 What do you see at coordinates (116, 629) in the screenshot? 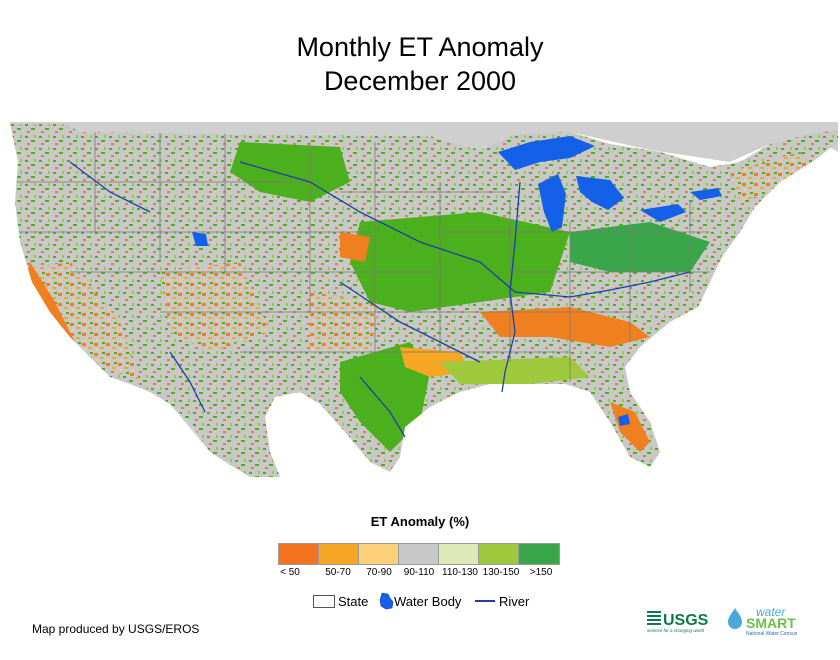
I see `credit-text: Map produced by USGS/EROS` at bounding box center [116, 629].